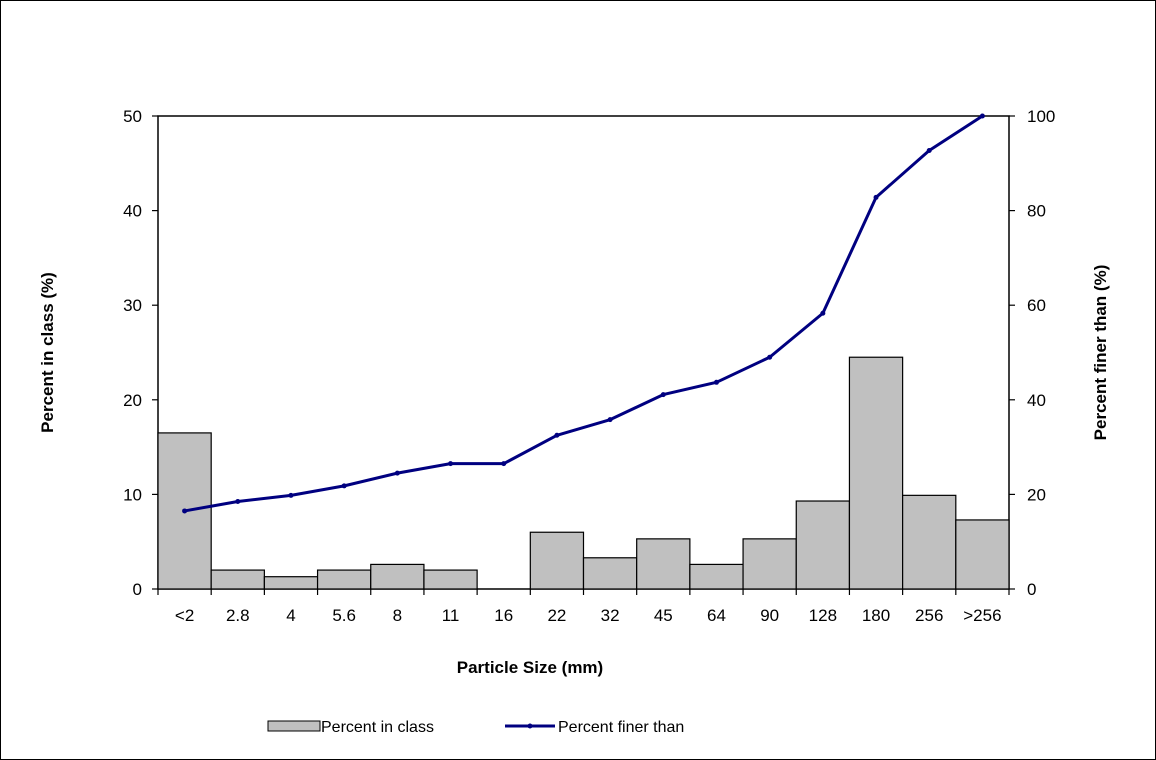 This screenshot has height=760, width=1156. What do you see at coordinates (1031, 589) in the screenshot?
I see `y-right-tick-label-0: 0` at bounding box center [1031, 589].